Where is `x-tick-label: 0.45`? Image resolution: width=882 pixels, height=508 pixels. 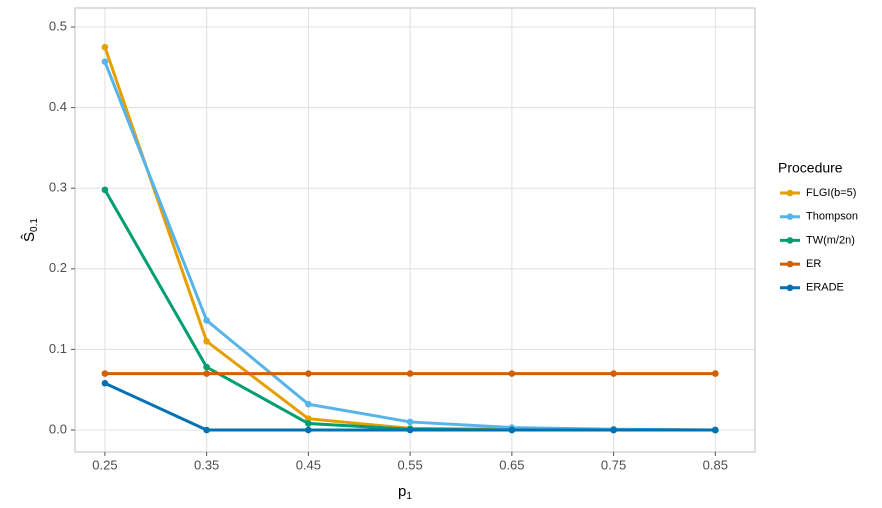 x-tick-label: 0.45 is located at coordinates (308, 464).